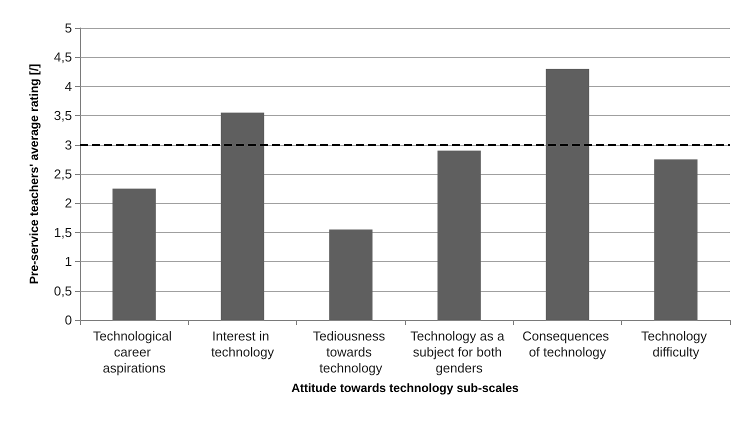  Describe the element at coordinates (567, 344) in the screenshot. I see `x-tick-label: Consequences of technology` at that location.